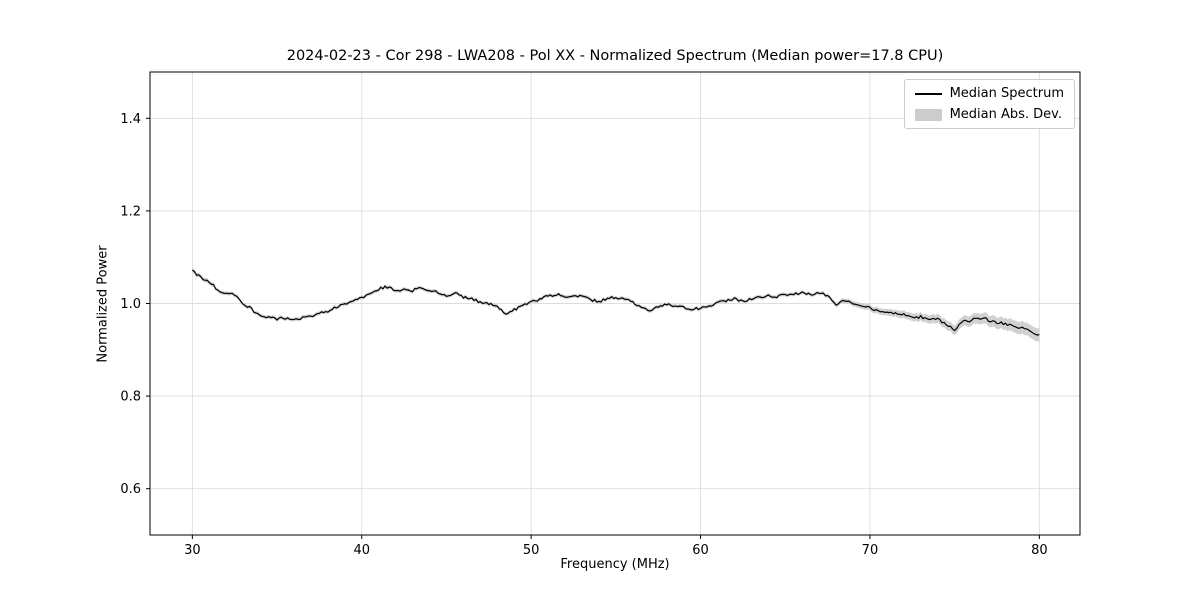  What do you see at coordinates (928, 114) in the screenshot?
I see `median-abs-dev-band-swatch` at bounding box center [928, 114].